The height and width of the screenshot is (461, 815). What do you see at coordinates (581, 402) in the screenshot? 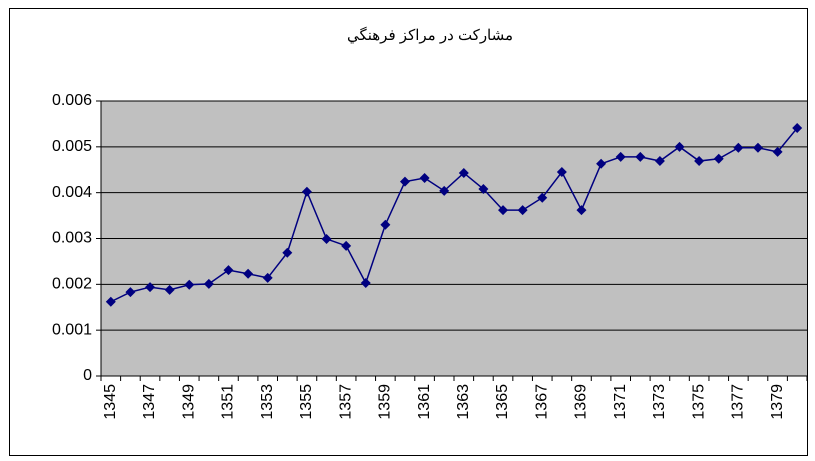
I see `x-tick-label: 1369` at bounding box center [581, 402].